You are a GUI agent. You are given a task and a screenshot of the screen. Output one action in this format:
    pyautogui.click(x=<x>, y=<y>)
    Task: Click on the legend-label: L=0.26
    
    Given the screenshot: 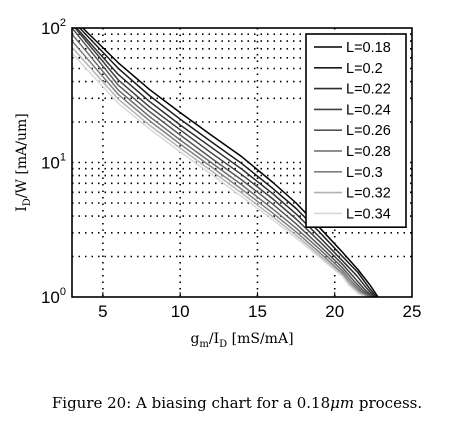 What is the action you would take?
    pyautogui.click(x=368, y=131)
    